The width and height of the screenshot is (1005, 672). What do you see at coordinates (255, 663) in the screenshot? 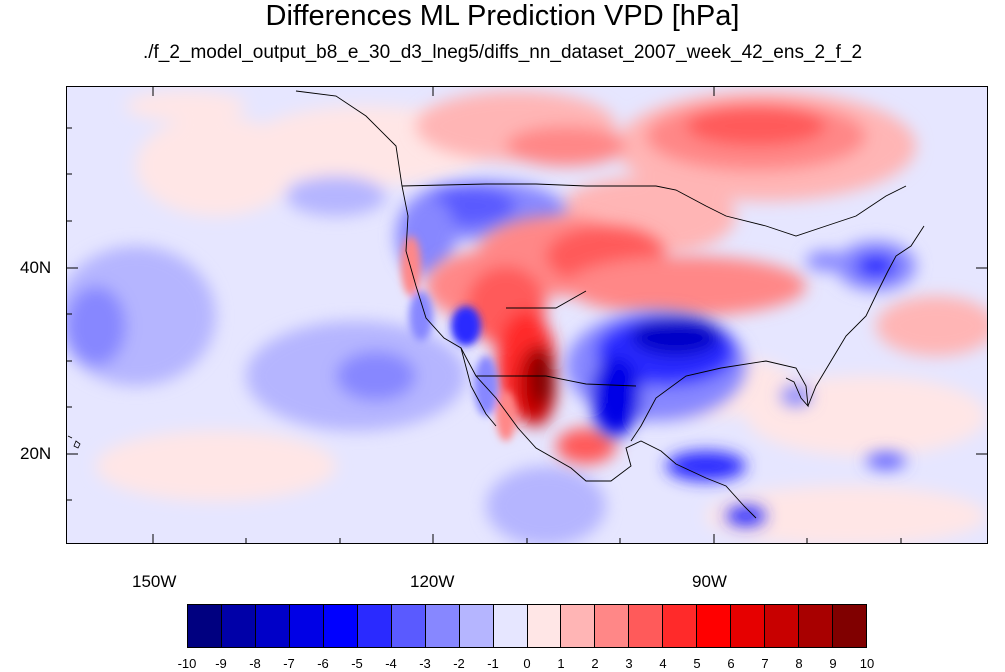
I see `colorbar-label: -8` at bounding box center [255, 663].